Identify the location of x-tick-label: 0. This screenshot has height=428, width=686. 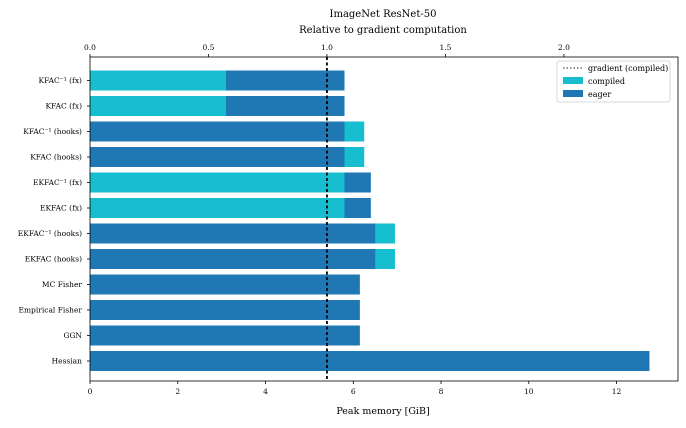
(90, 391).